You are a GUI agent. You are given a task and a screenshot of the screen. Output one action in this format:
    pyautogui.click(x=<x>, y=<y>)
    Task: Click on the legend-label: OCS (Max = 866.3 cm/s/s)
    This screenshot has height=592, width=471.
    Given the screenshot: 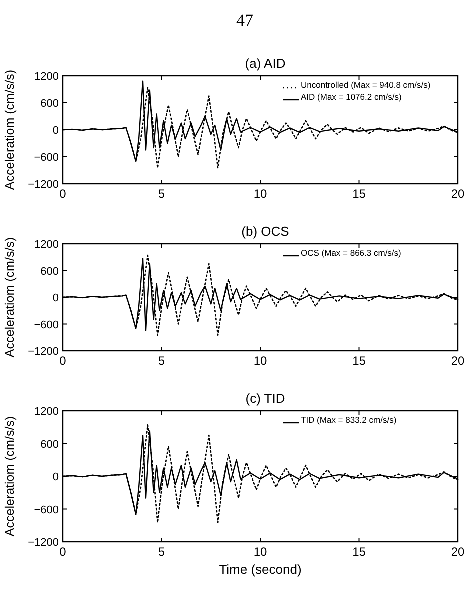 What is the action you would take?
    pyautogui.click(x=351, y=253)
    